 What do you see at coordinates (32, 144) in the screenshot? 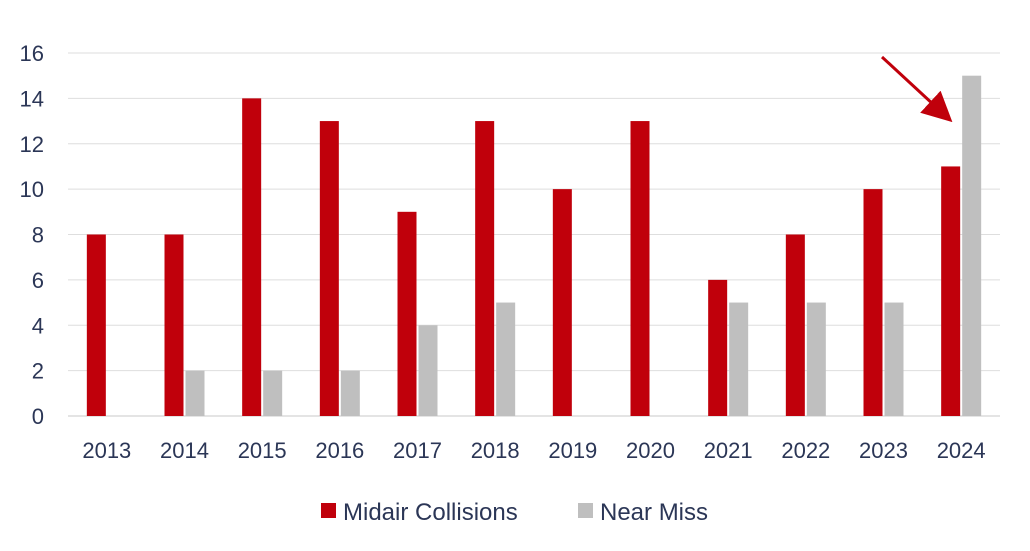
I see `y-tick-label: 12` at bounding box center [32, 144].